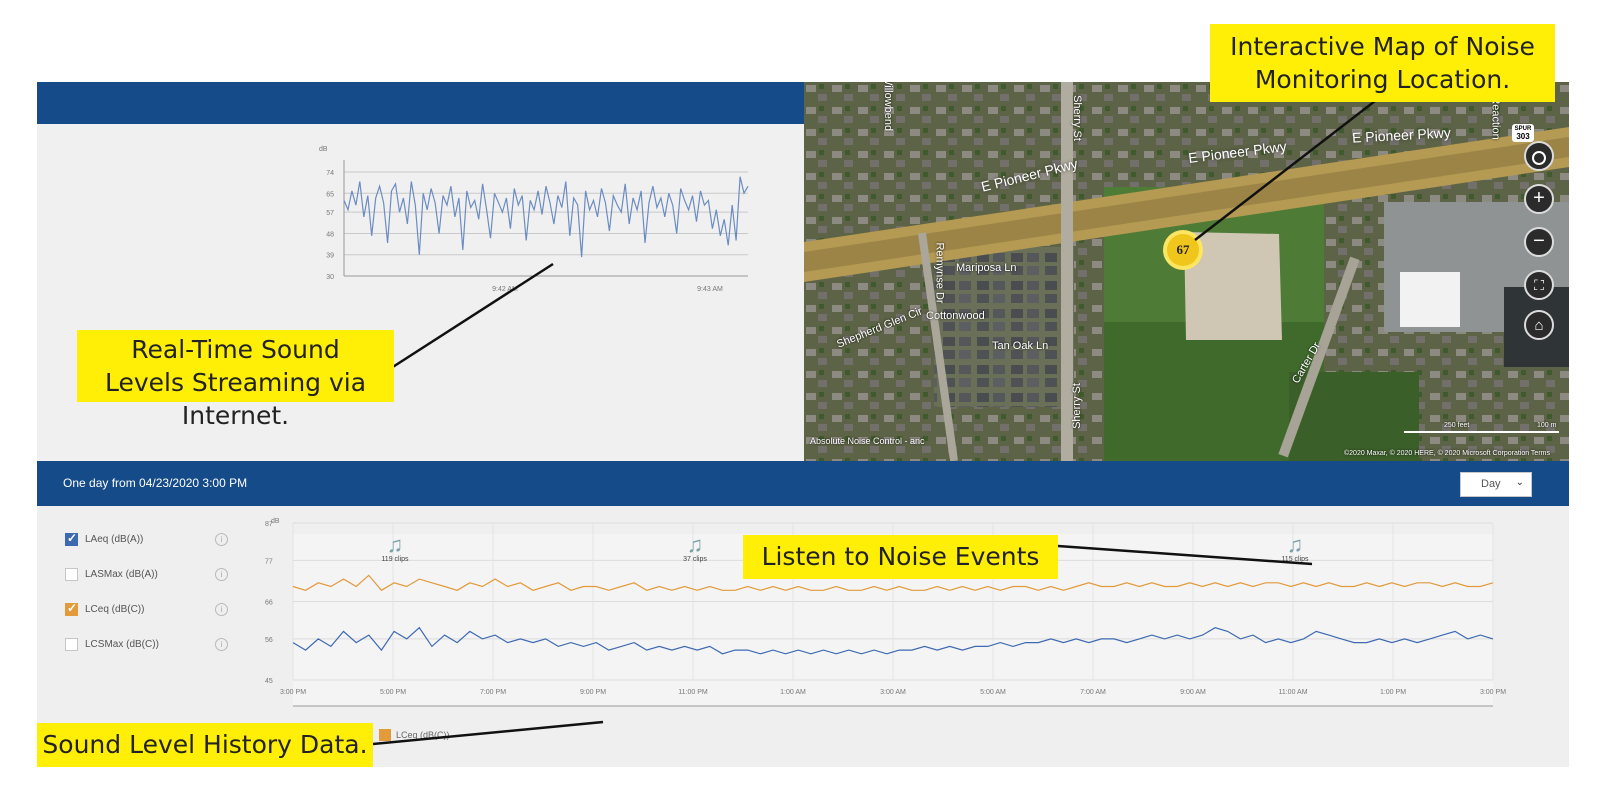 The image size is (1600, 803). I want to click on street-label: Tan Oak Ln, so click(1020, 346).